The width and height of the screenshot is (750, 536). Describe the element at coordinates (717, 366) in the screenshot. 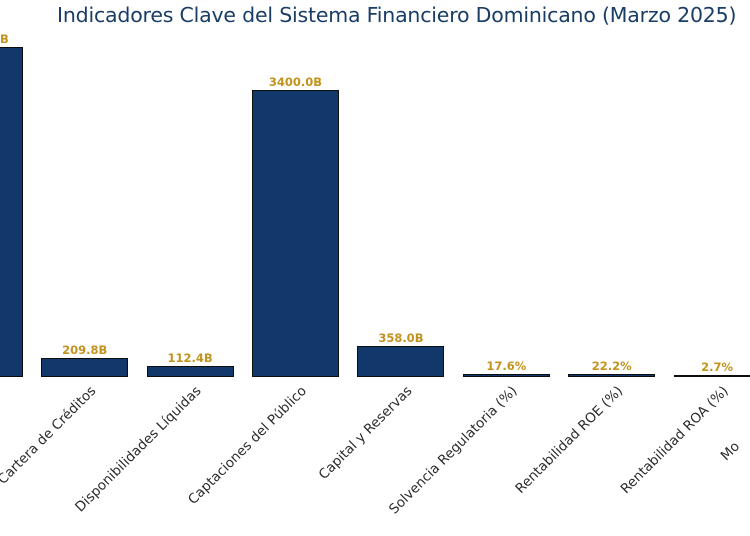

I see `bar-value-label: 2.7%` at that location.